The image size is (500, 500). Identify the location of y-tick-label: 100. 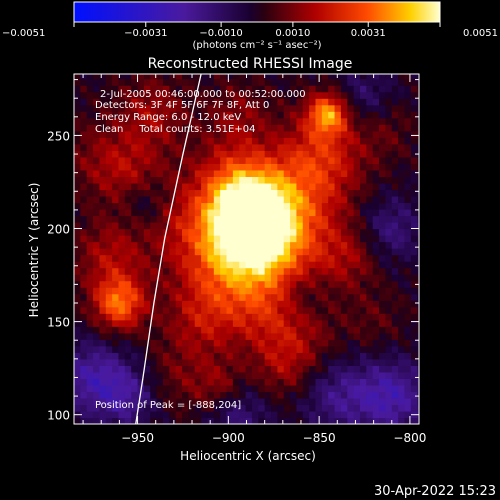
(58, 416).